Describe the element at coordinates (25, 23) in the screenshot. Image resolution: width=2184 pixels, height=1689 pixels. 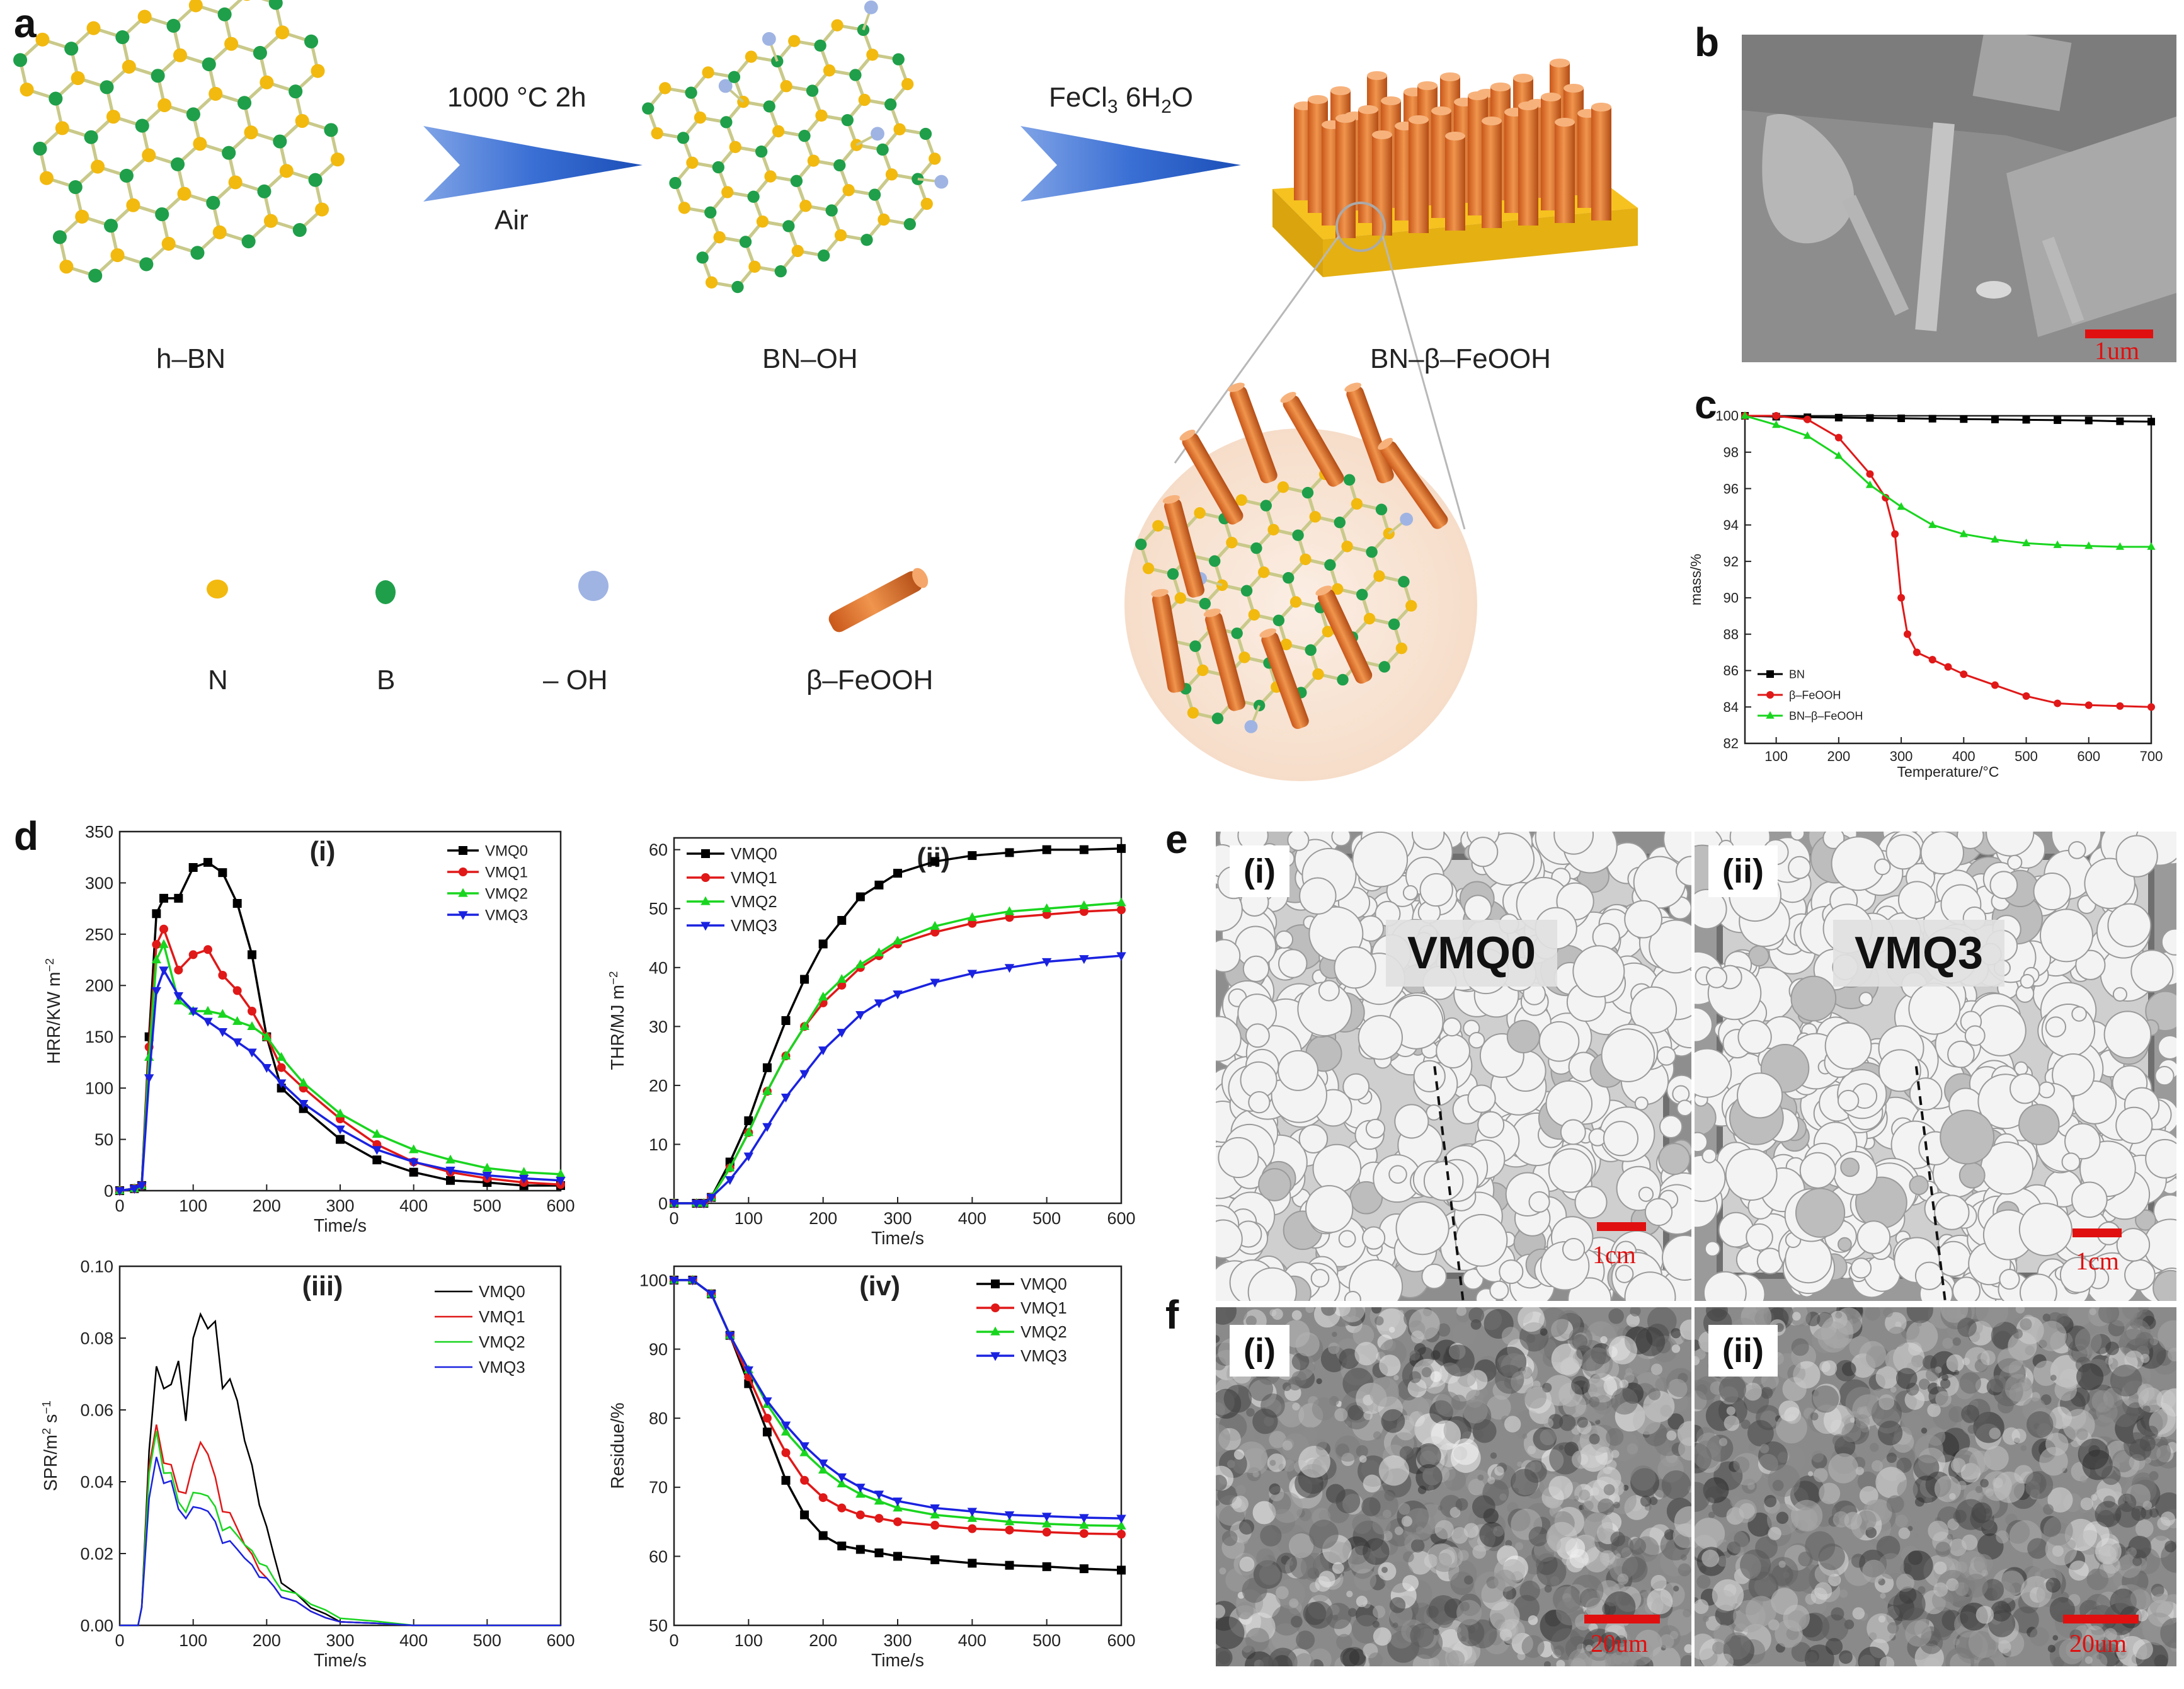
I see `panel-a-letter: a` at that location.